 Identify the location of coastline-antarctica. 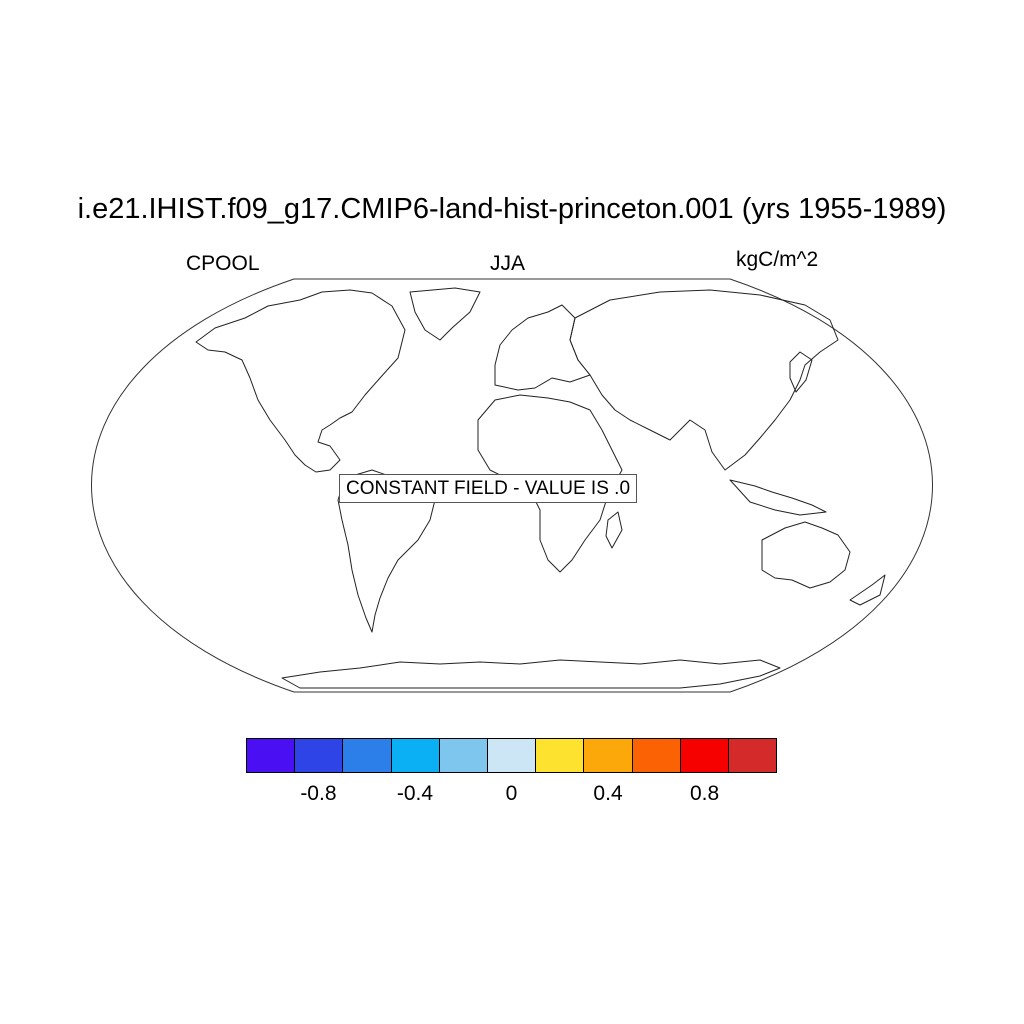
(531, 674).